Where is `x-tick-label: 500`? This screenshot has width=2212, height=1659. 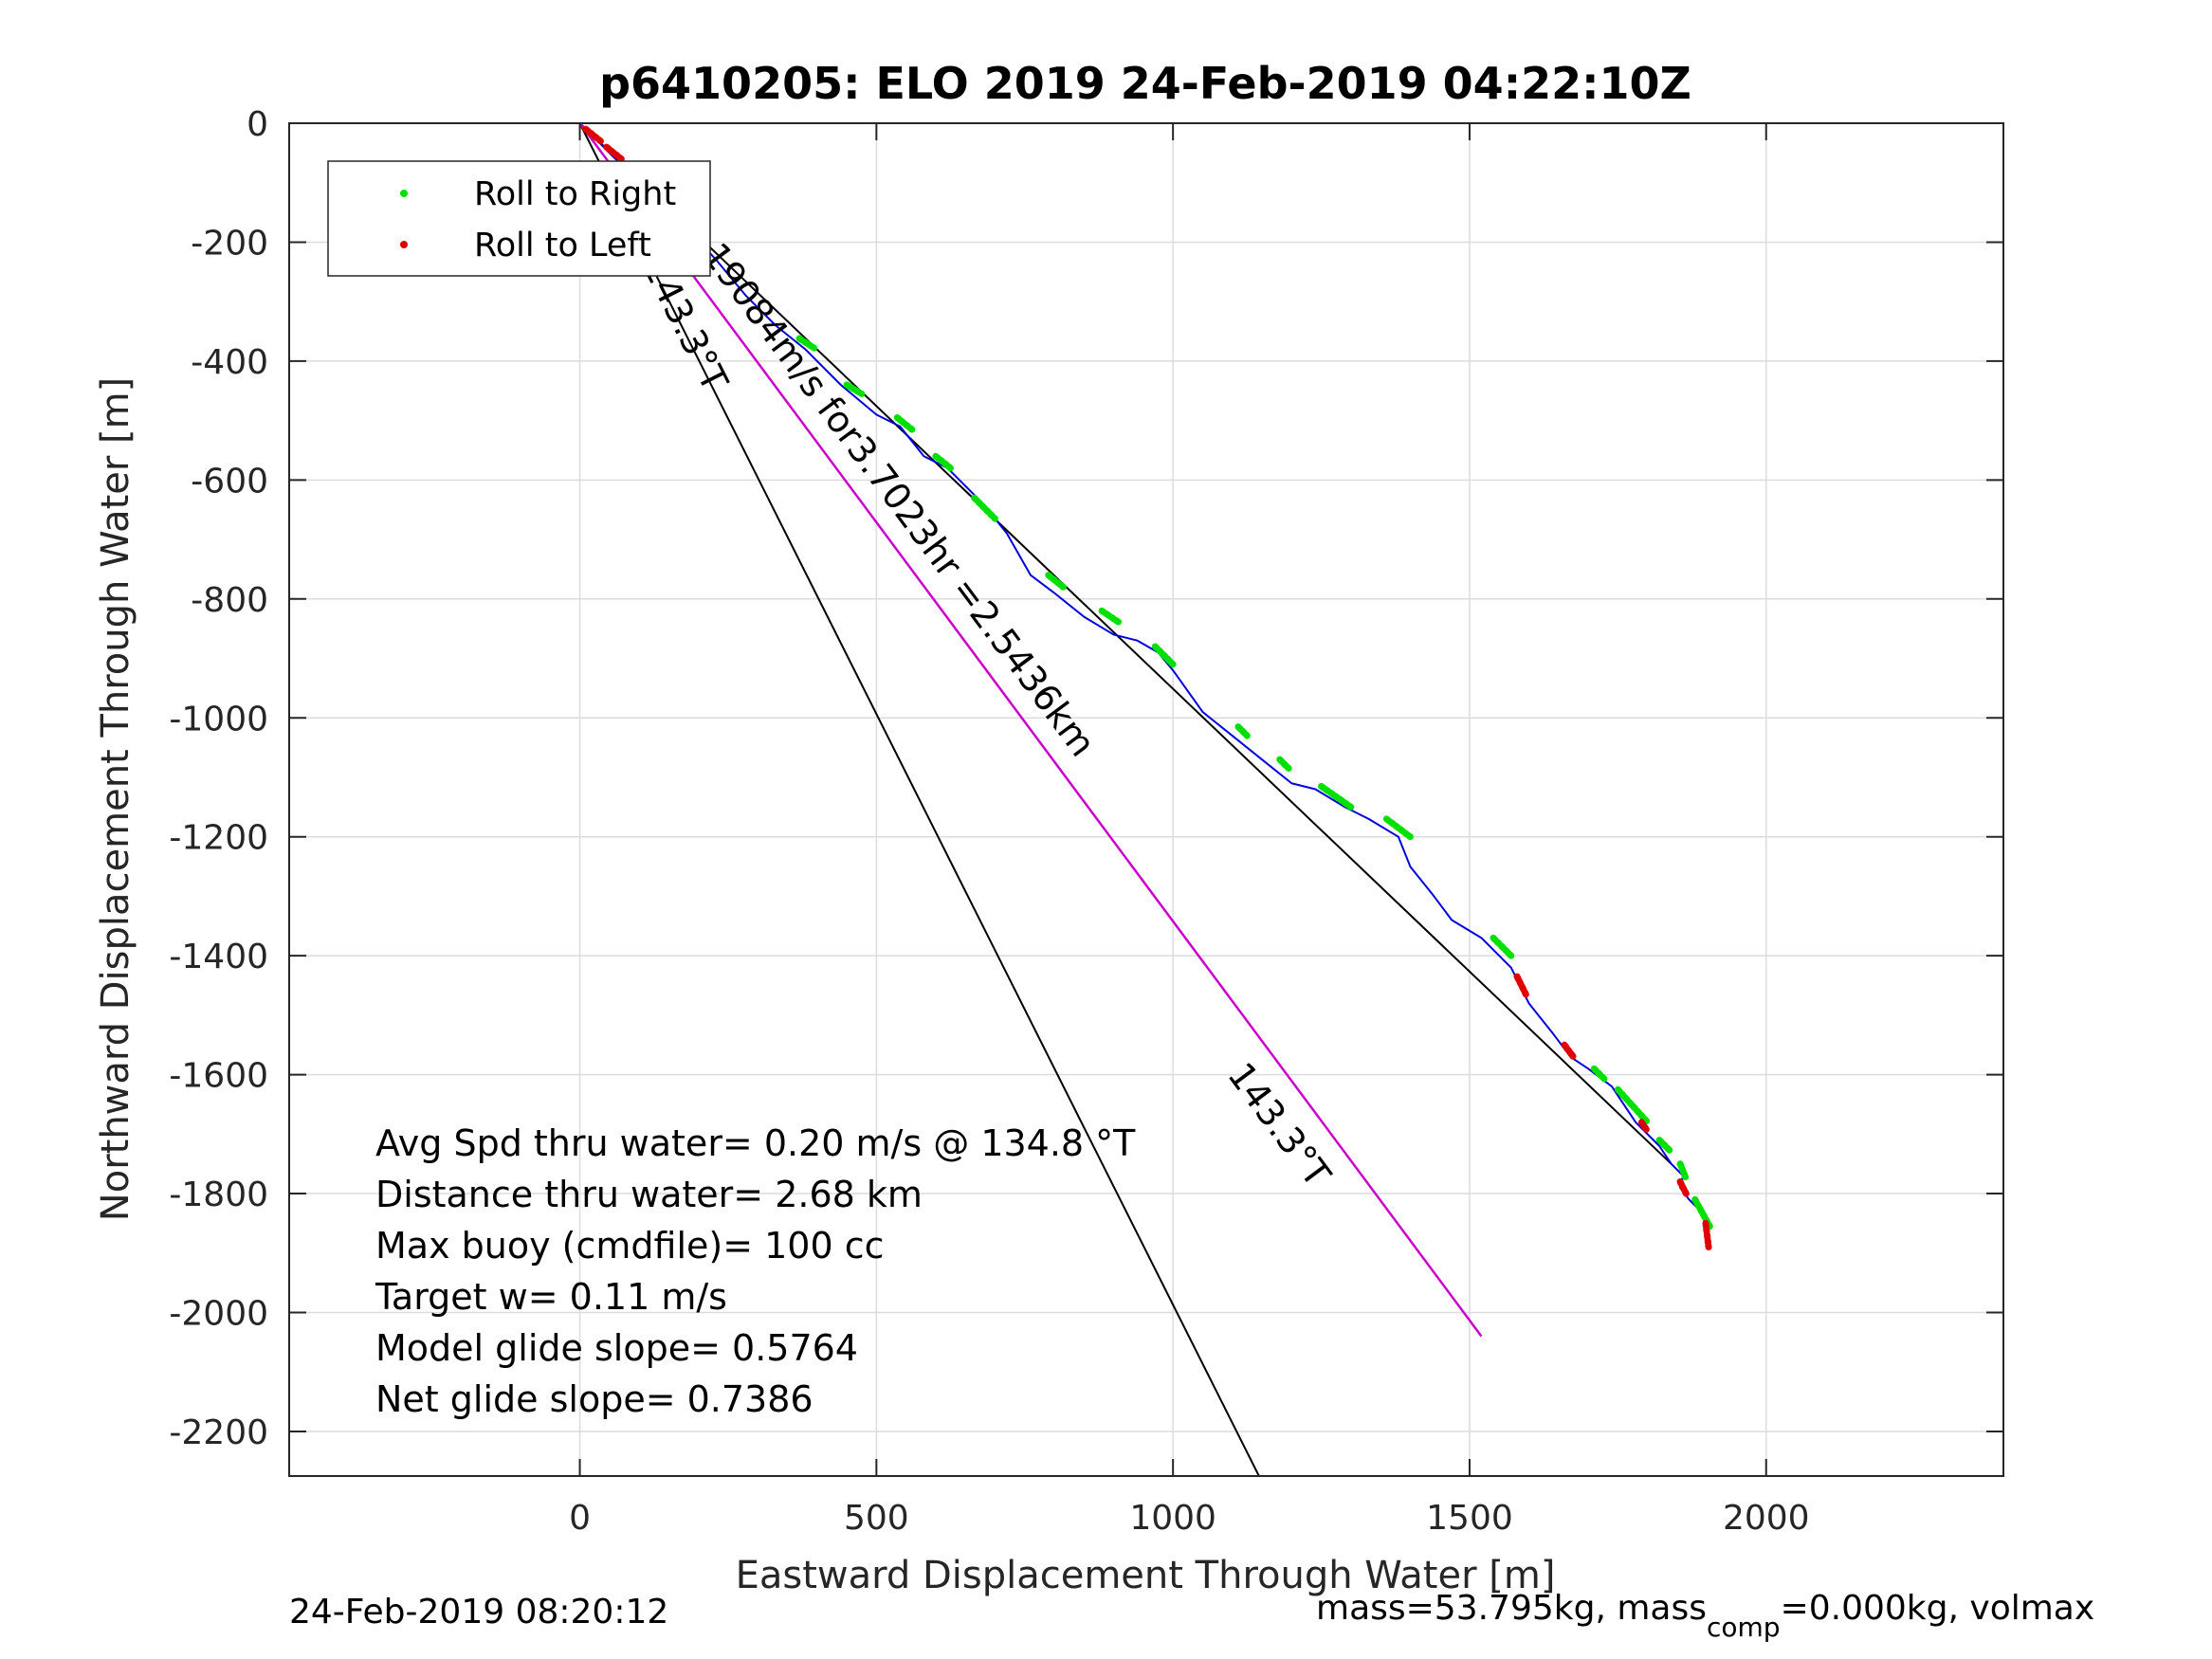
x-tick-label: 500 is located at coordinates (876, 1518).